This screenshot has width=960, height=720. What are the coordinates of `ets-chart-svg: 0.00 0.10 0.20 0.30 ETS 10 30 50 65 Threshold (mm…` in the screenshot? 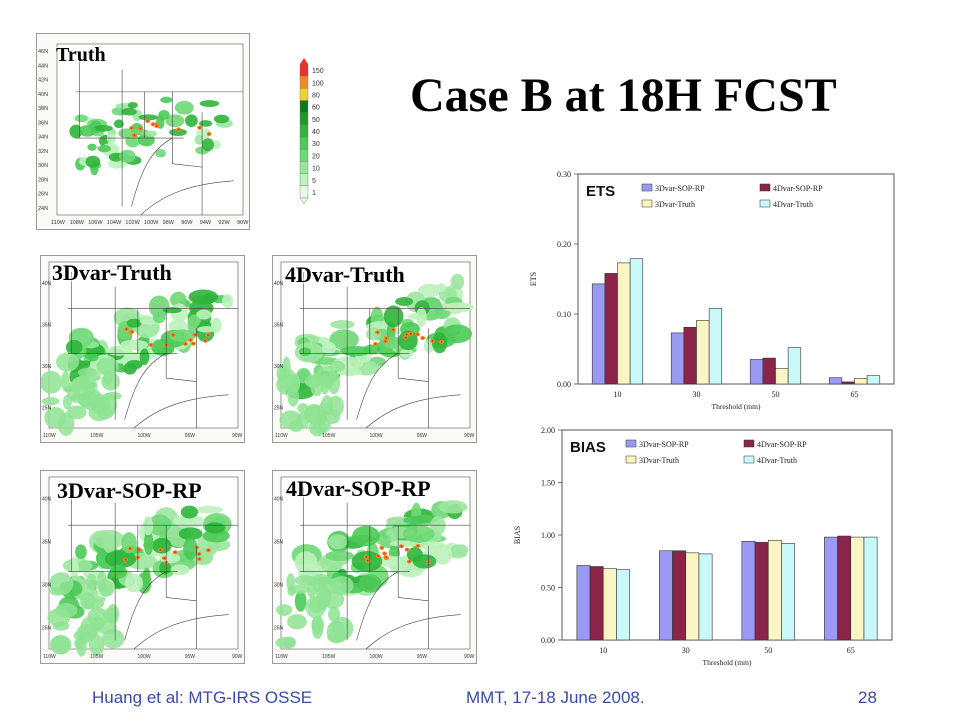 It's located at (712, 290).